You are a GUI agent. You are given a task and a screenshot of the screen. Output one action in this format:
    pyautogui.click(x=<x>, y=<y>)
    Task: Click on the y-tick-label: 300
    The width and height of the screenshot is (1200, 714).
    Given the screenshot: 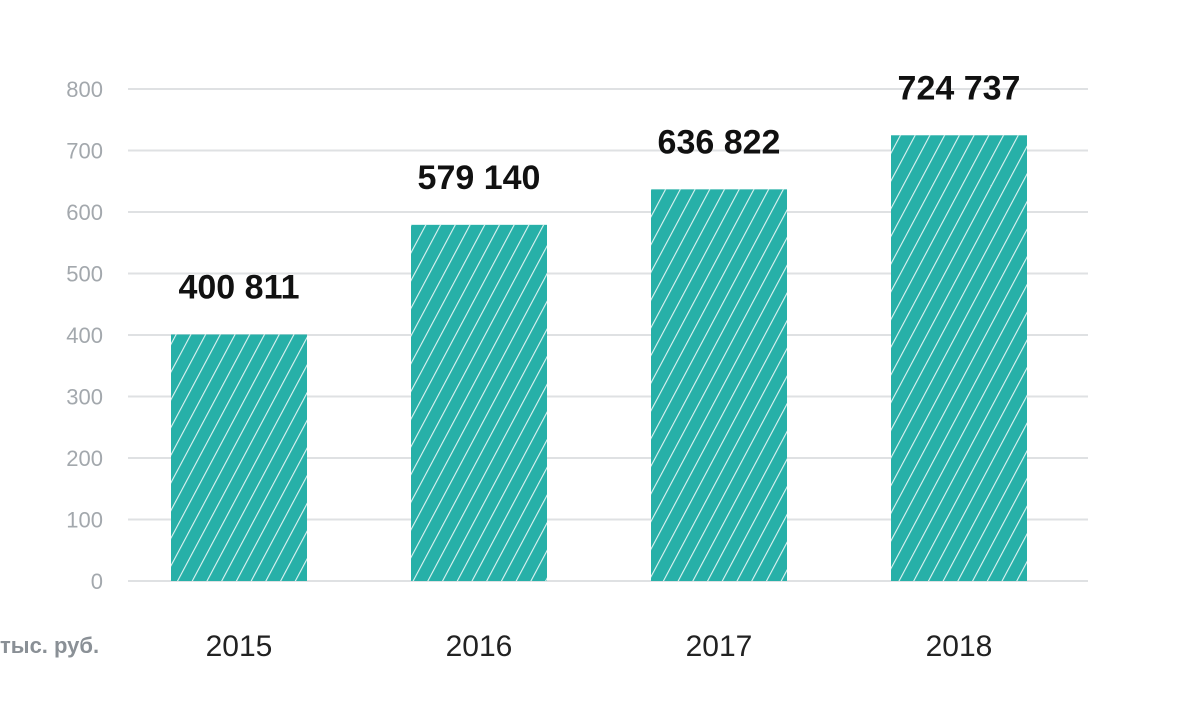 What is the action you would take?
    pyautogui.click(x=84, y=397)
    